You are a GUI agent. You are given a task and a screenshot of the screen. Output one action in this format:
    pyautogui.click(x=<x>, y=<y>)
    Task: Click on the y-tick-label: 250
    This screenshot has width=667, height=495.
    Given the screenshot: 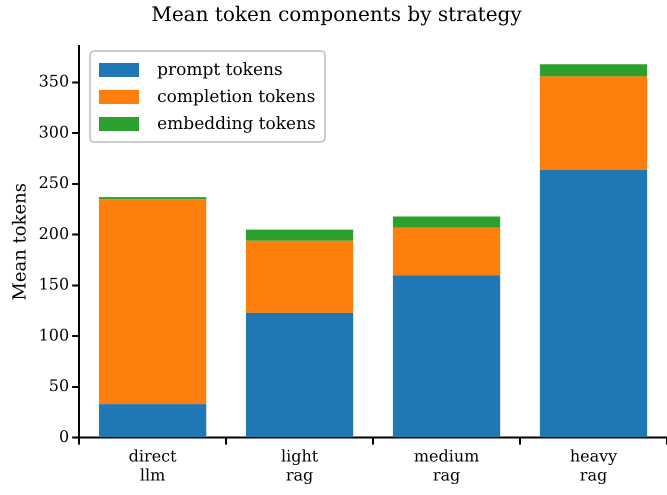 What is the action you would take?
    pyautogui.click(x=54, y=182)
    